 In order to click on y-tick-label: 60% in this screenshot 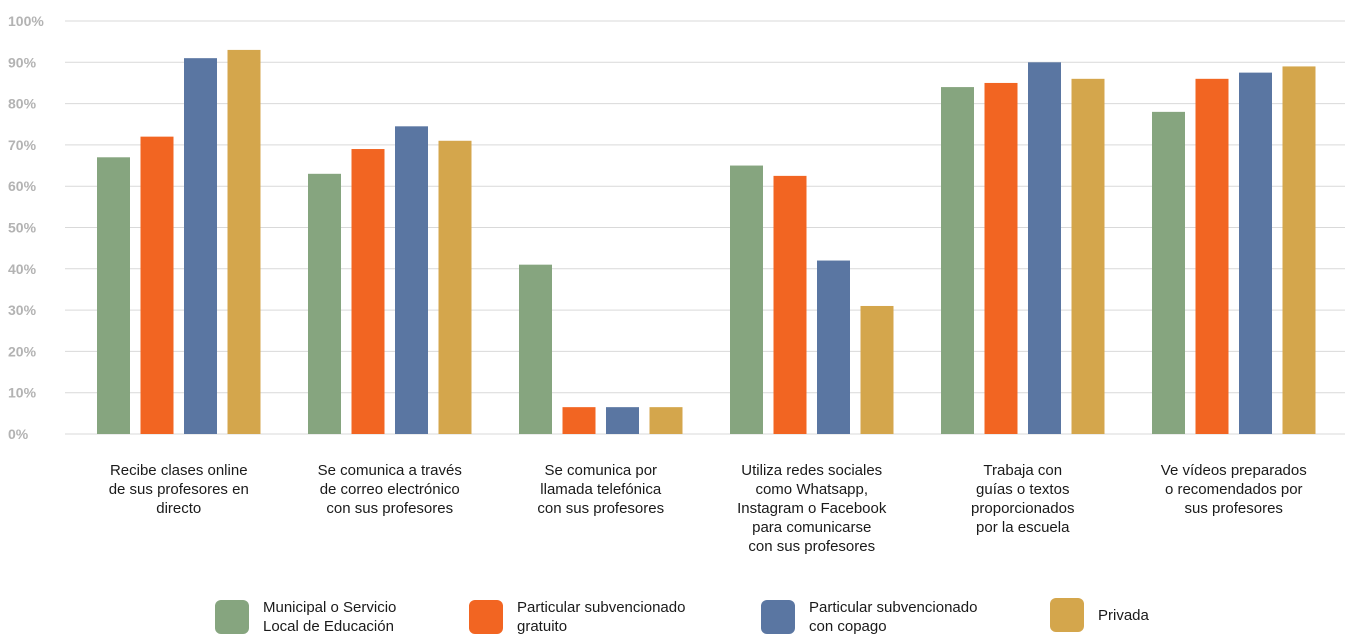, I will do `click(22, 186)`.